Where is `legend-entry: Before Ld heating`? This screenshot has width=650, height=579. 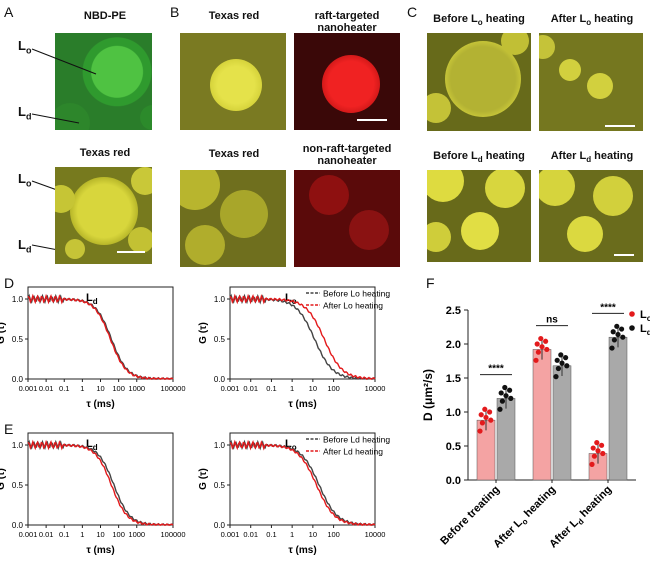
legend-entry: Before Ld heating is located at coordinates (356, 440).